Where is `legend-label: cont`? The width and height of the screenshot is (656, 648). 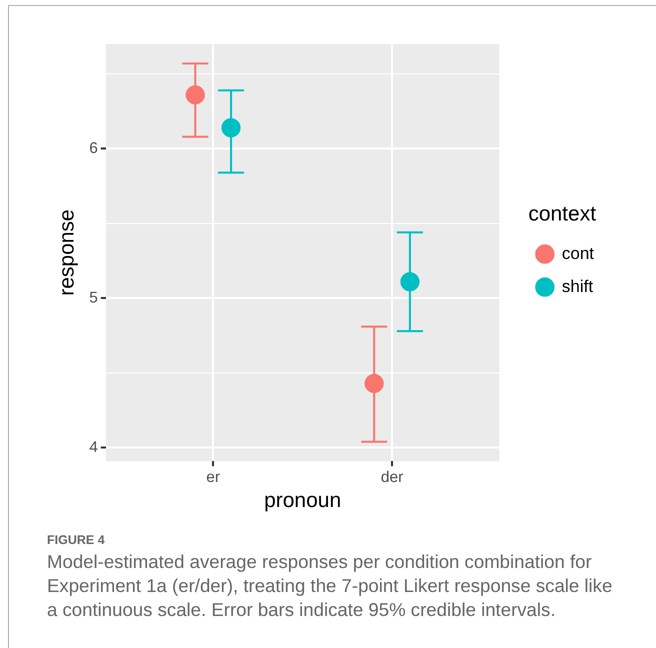
legend-label: cont is located at coordinates (578, 253).